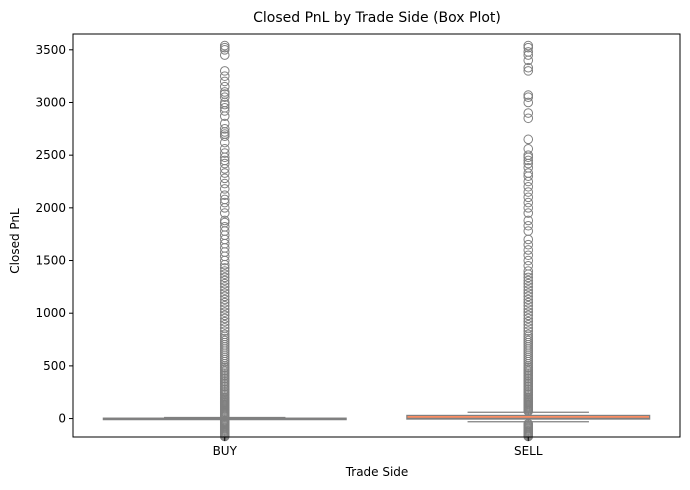 The width and height of the screenshot is (690, 490). I want to click on x-tick-label-buy: BUY, so click(225, 451).